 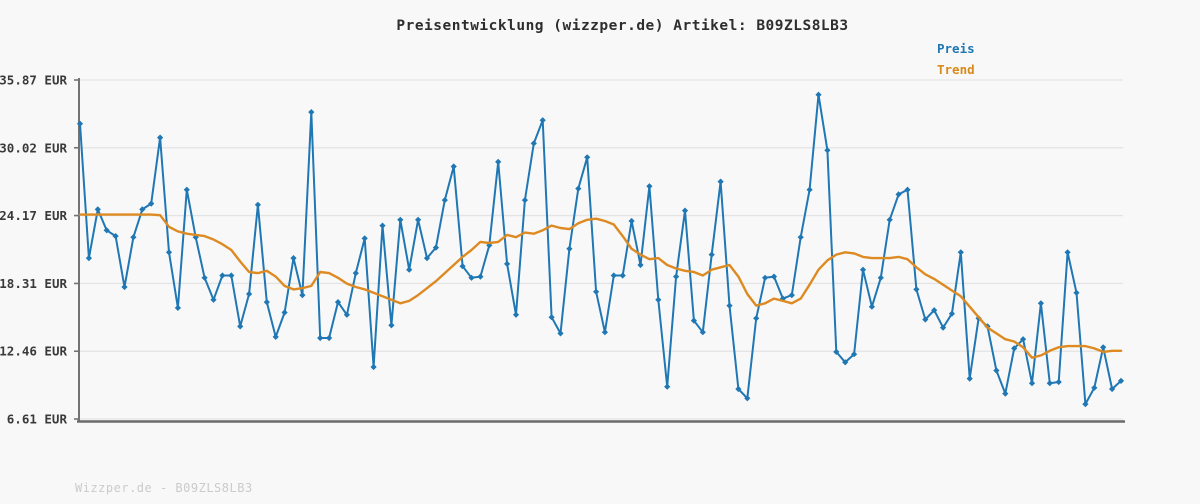 I want to click on legend-trend-label: Trend, so click(x=956, y=69).